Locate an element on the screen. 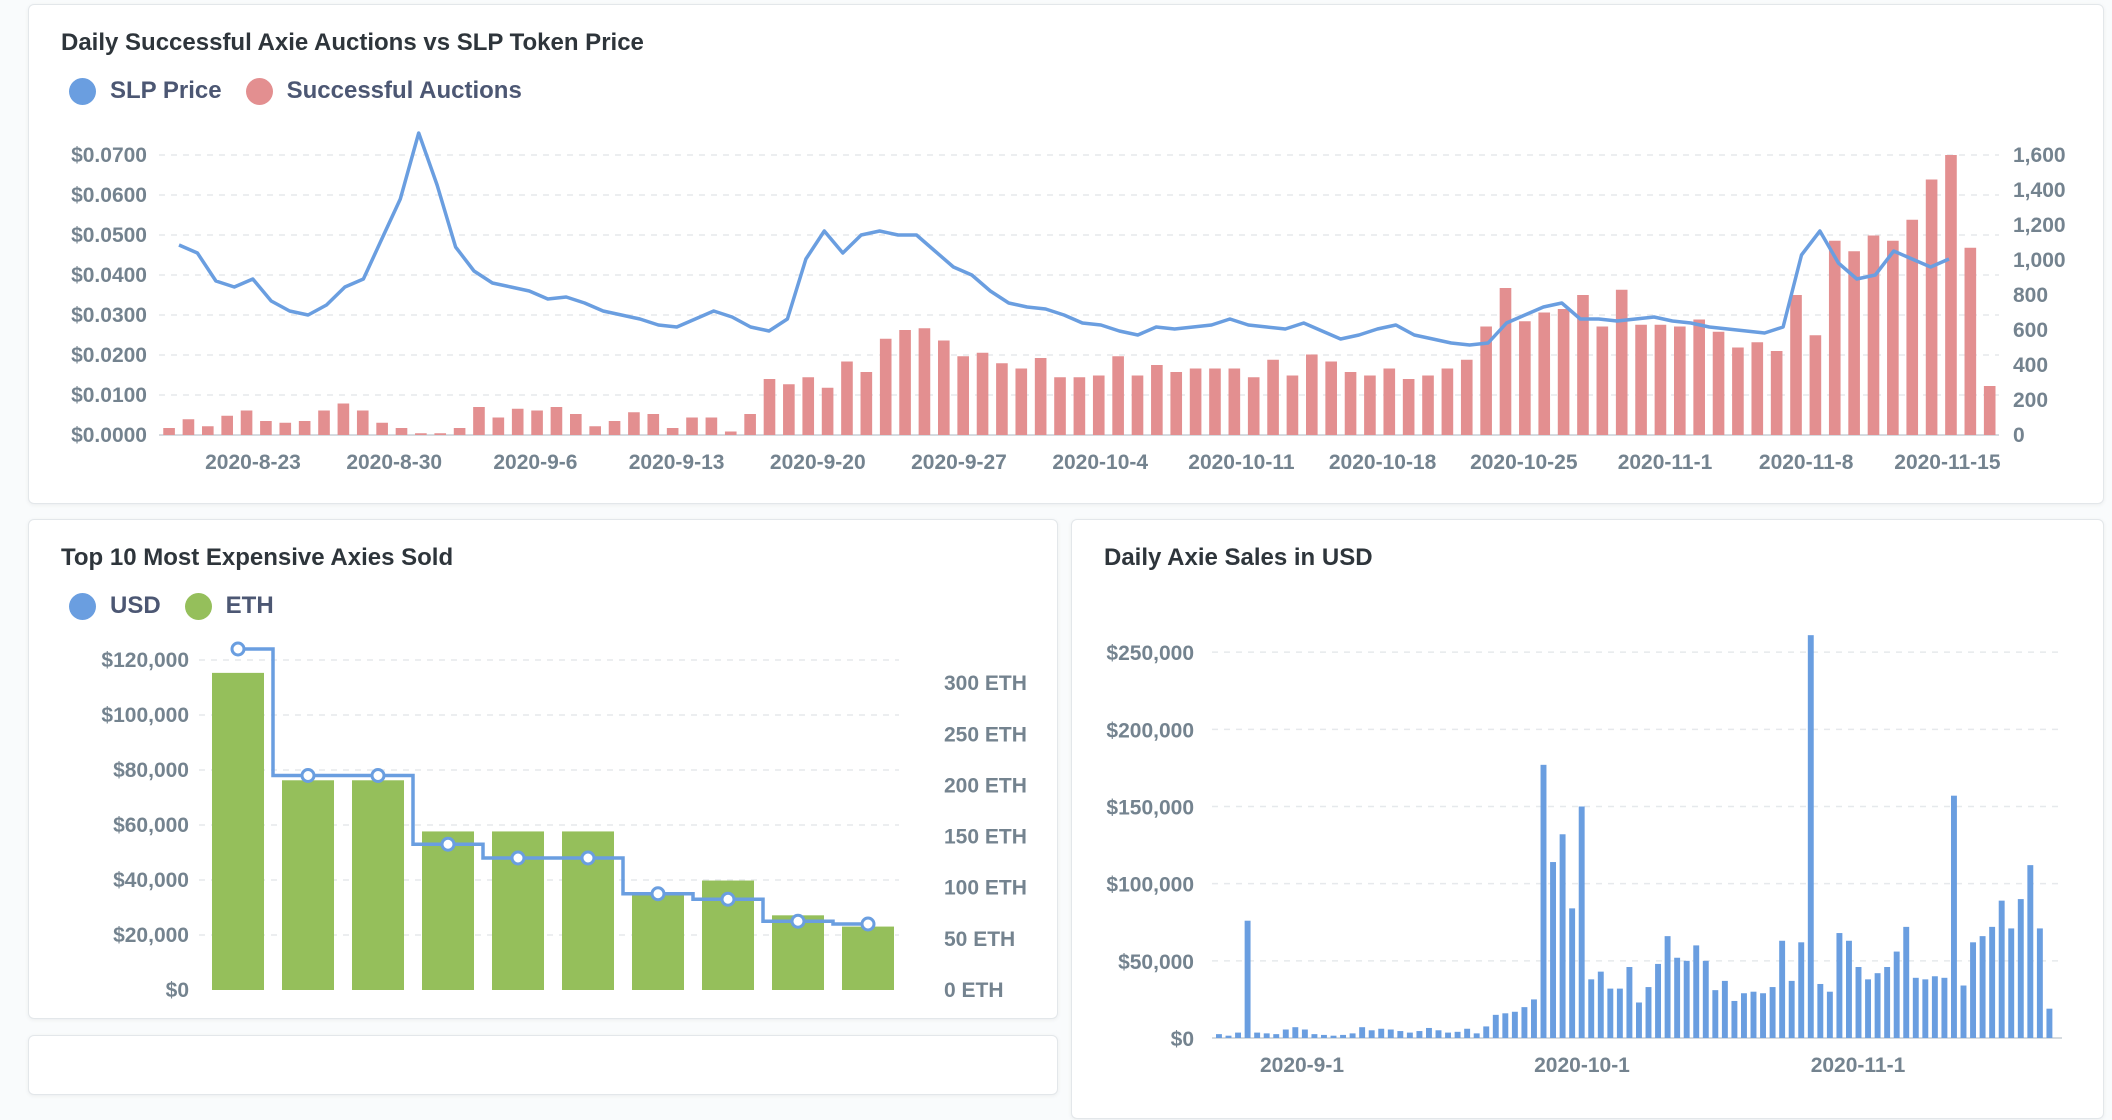  legend-item-eth: ETH is located at coordinates (229, 606).